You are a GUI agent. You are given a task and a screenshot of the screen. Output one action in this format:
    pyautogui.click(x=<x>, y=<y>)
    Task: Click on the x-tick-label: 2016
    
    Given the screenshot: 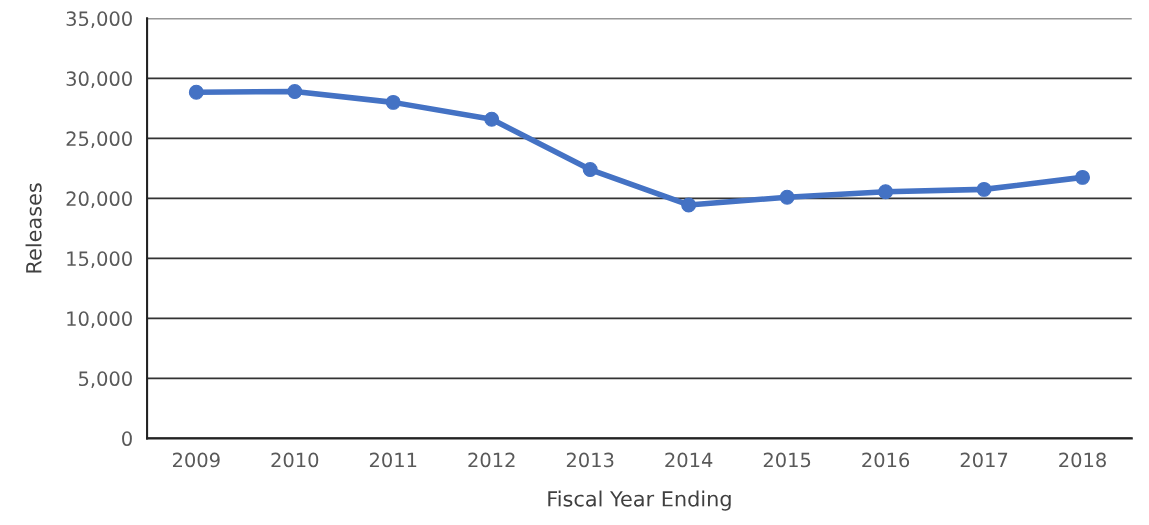 What is the action you would take?
    pyautogui.click(x=886, y=460)
    